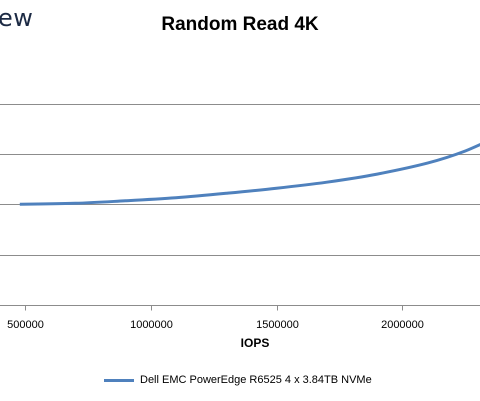 This screenshot has width=480, height=401. I want to click on x-axis-label: IOPS, so click(255, 343).